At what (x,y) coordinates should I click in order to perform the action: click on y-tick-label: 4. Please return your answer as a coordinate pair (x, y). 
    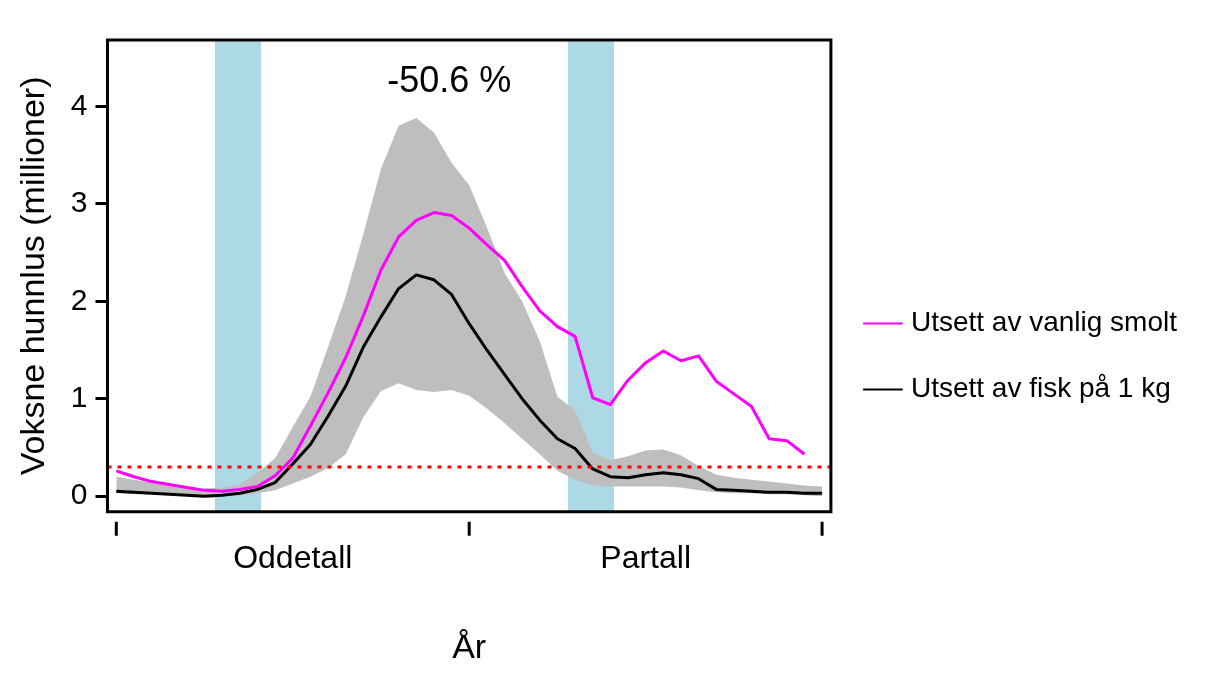
    Looking at the image, I should click on (79, 104).